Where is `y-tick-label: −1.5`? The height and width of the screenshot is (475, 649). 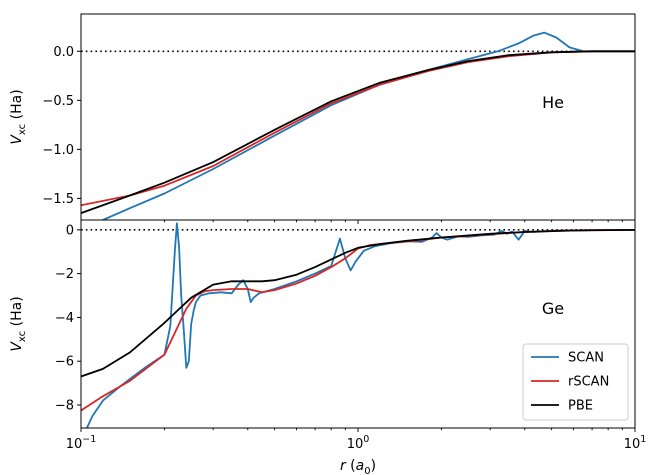
y-tick-label: −1.5 is located at coordinates (58, 199).